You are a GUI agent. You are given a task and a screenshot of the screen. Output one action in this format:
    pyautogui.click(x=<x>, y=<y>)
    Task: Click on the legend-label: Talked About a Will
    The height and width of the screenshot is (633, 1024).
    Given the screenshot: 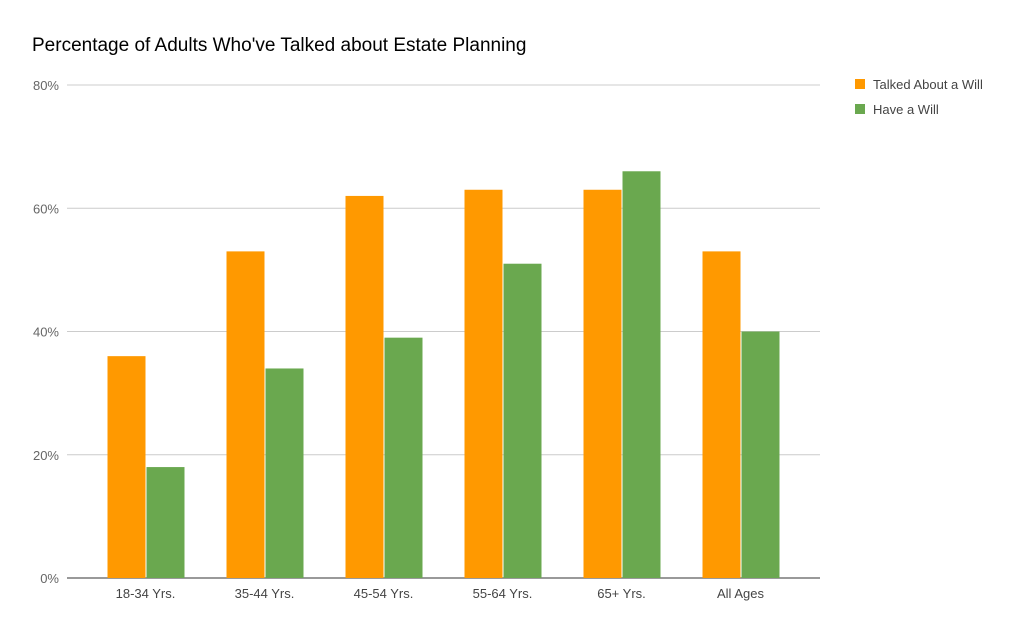 What is the action you would take?
    pyautogui.click(x=928, y=84)
    